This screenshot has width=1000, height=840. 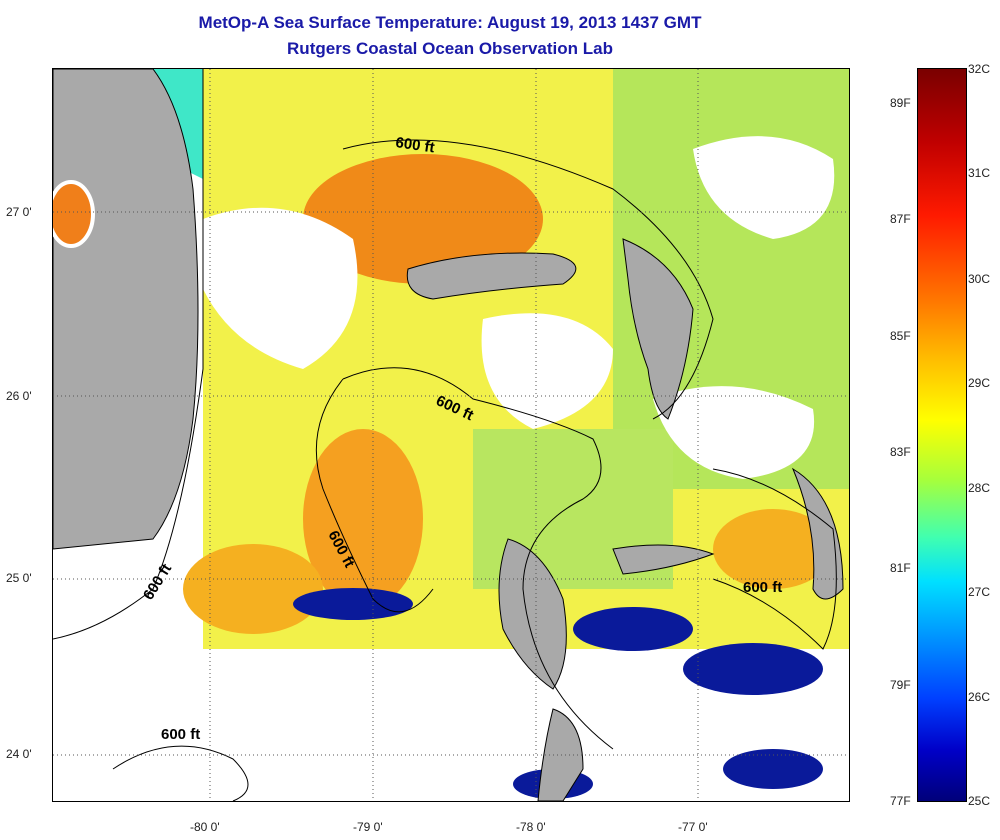 I want to click on lat-label-25: 25 0', so click(x=19, y=578).